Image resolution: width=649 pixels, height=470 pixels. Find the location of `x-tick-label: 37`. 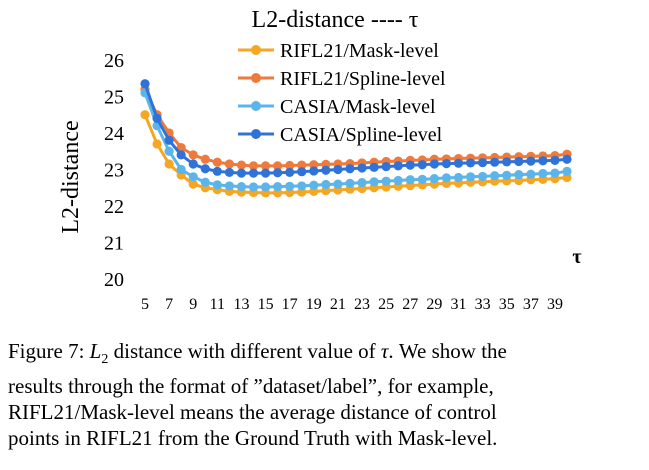

x-tick-label: 37 is located at coordinates (531, 304).